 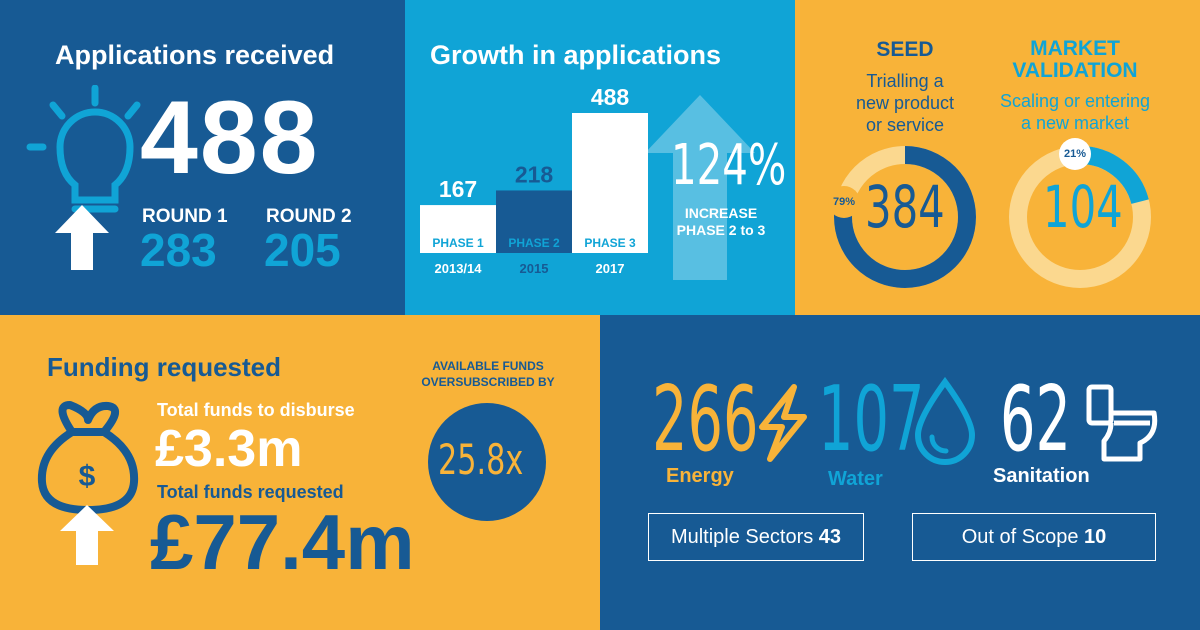 What do you see at coordinates (82, 237) in the screenshot?
I see `up-arrow-icon` at bounding box center [82, 237].